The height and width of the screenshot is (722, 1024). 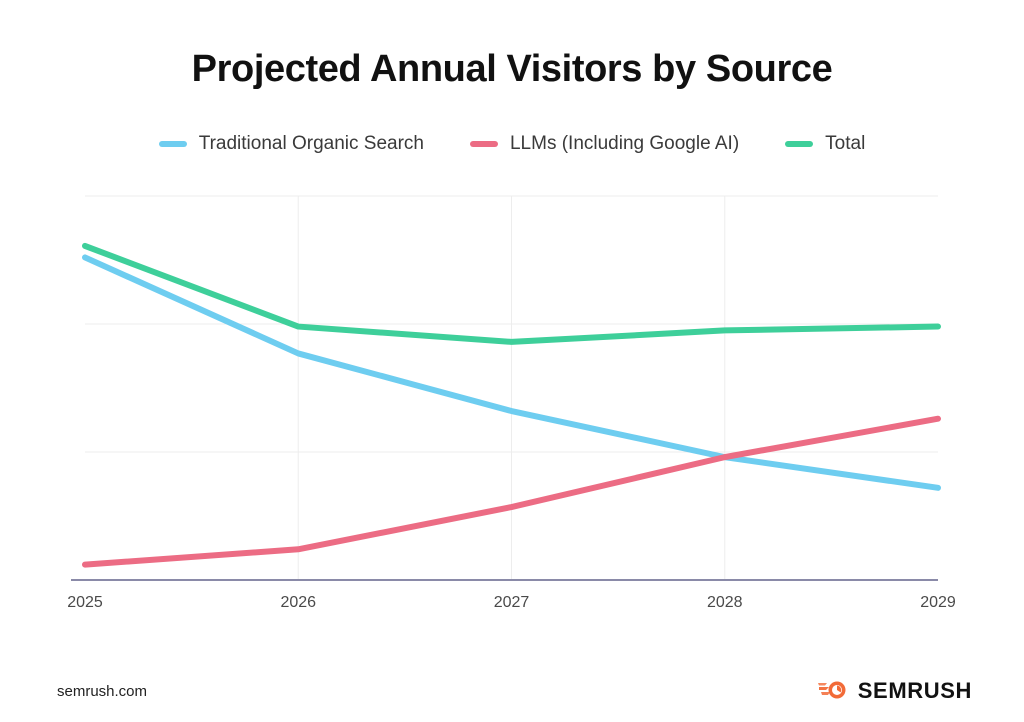 I want to click on brand-logo: SEMRUSH, so click(x=894, y=691).